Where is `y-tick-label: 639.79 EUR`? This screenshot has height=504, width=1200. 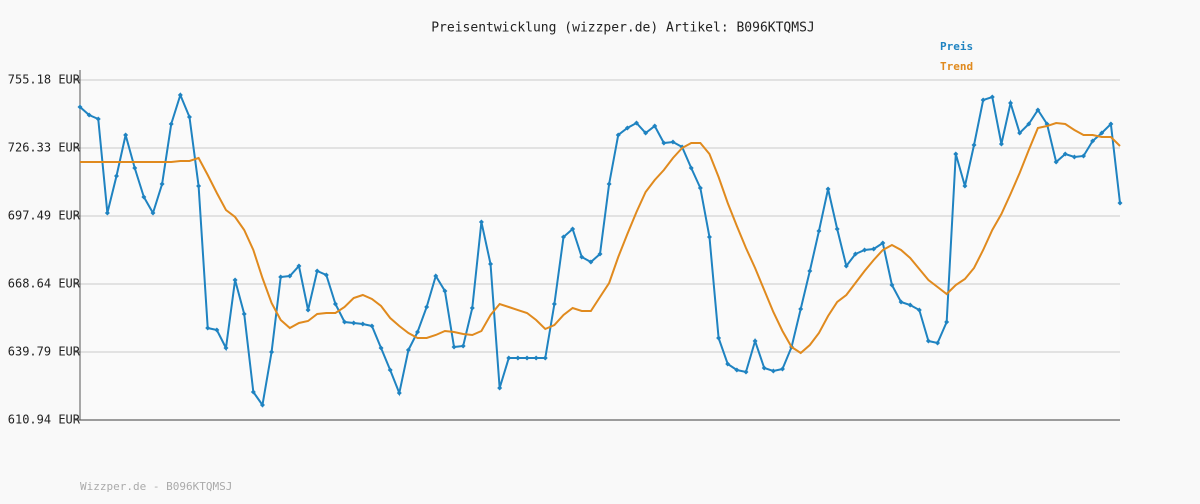
y-tick-label: 639.79 EUR is located at coordinates (44, 351).